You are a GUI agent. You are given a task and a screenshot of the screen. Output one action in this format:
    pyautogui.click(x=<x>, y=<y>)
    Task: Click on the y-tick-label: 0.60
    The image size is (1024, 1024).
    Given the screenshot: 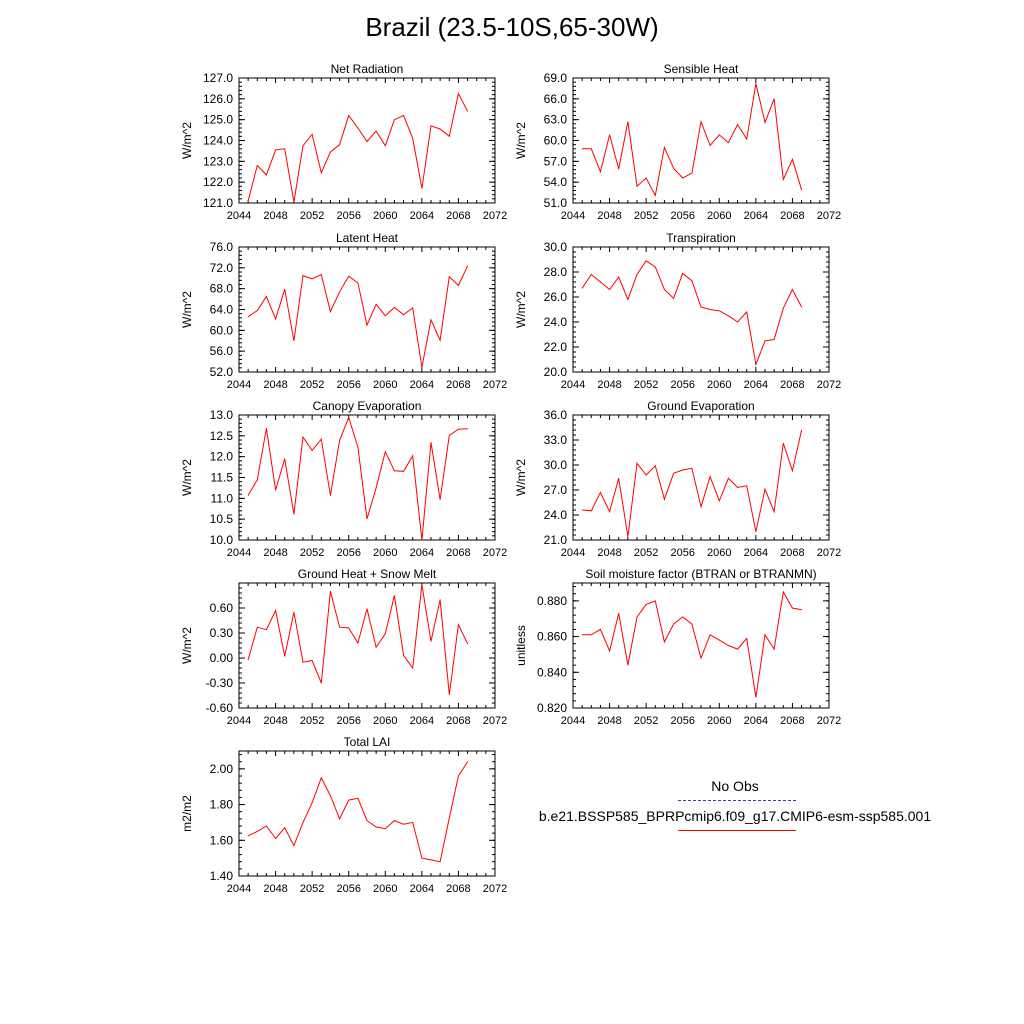 What is the action you would take?
    pyautogui.click(x=222, y=608)
    